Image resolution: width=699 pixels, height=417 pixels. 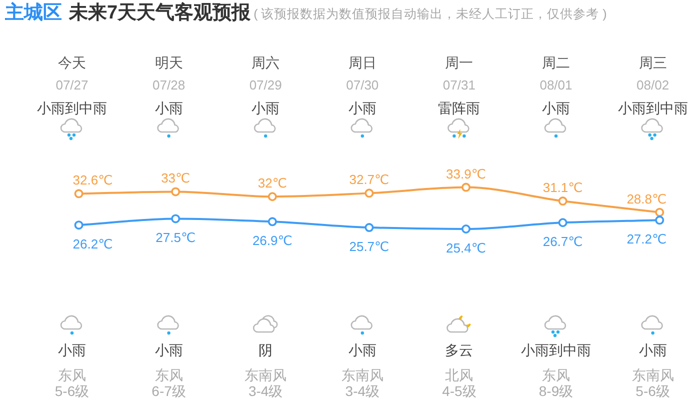 What do you see at coordinates (160, 13) in the screenshot?
I see `chart-subtitle: 未来7天天气客观预报` at bounding box center [160, 13].